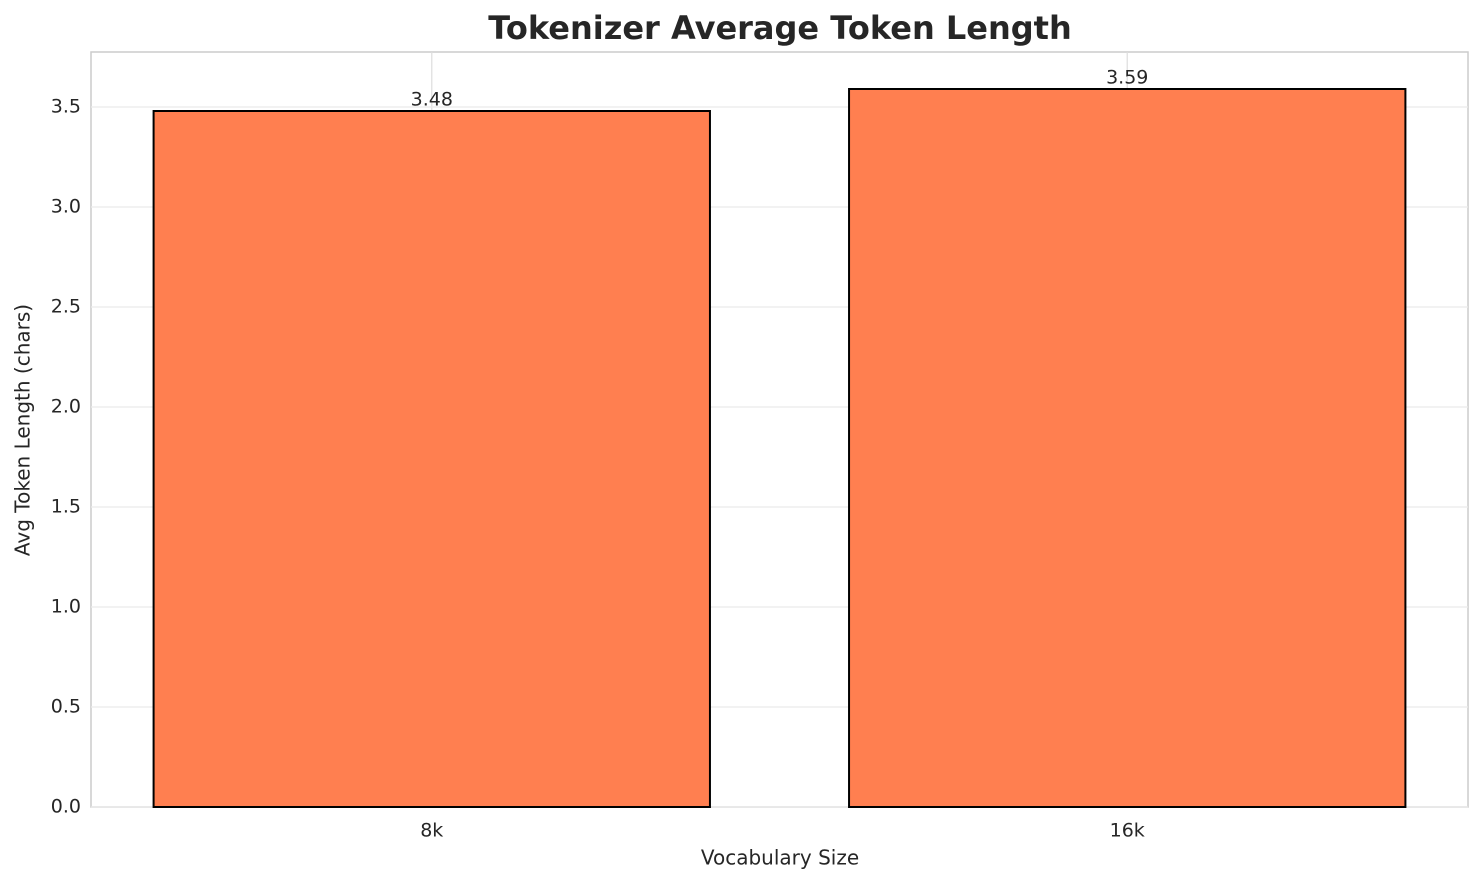 Image resolution: width=1484 pixels, height=885 pixels. What do you see at coordinates (780, 858) in the screenshot?
I see `x-axis-label: Vocabulary Size` at bounding box center [780, 858].